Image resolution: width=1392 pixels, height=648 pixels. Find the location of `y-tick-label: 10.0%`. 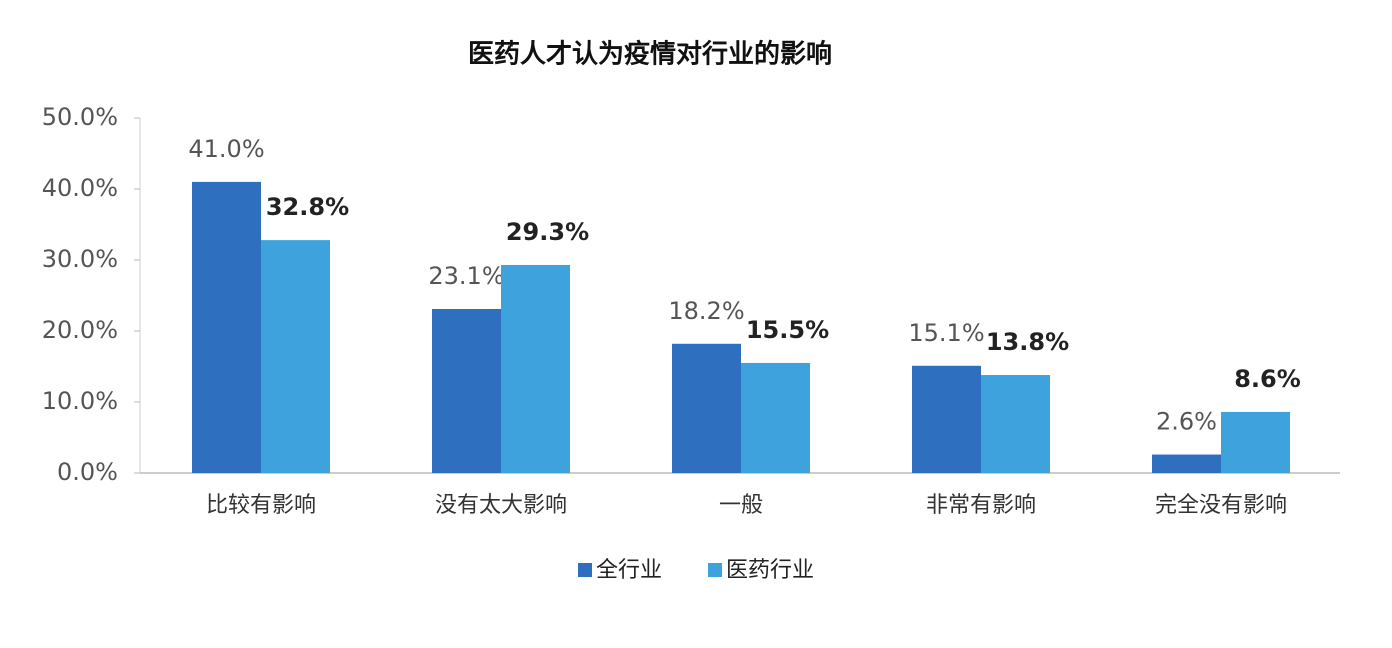

y-tick-label: 10.0% is located at coordinates (80, 401).